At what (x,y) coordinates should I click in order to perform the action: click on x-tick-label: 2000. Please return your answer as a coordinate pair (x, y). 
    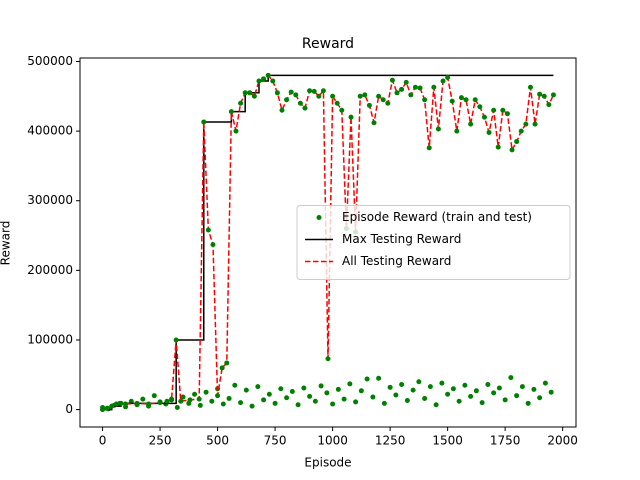
    Looking at the image, I should click on (562, 441).